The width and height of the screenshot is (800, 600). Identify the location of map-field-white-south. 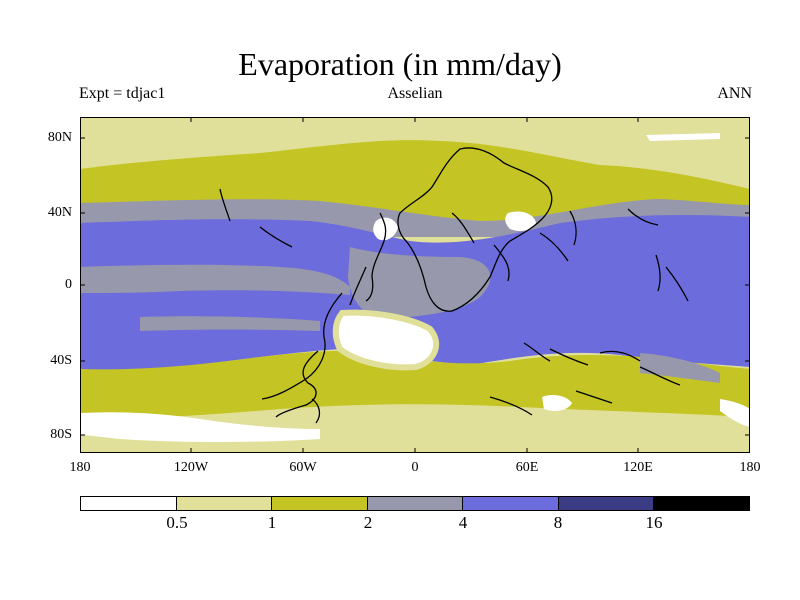
(386, 340).